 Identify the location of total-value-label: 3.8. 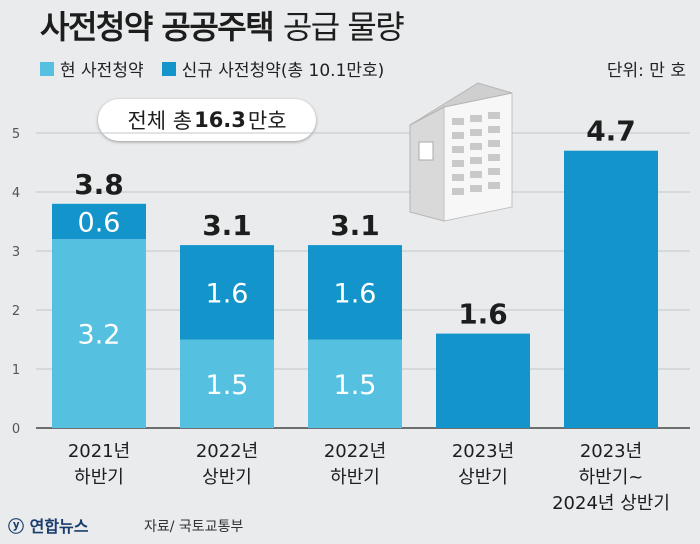
(99, 184).